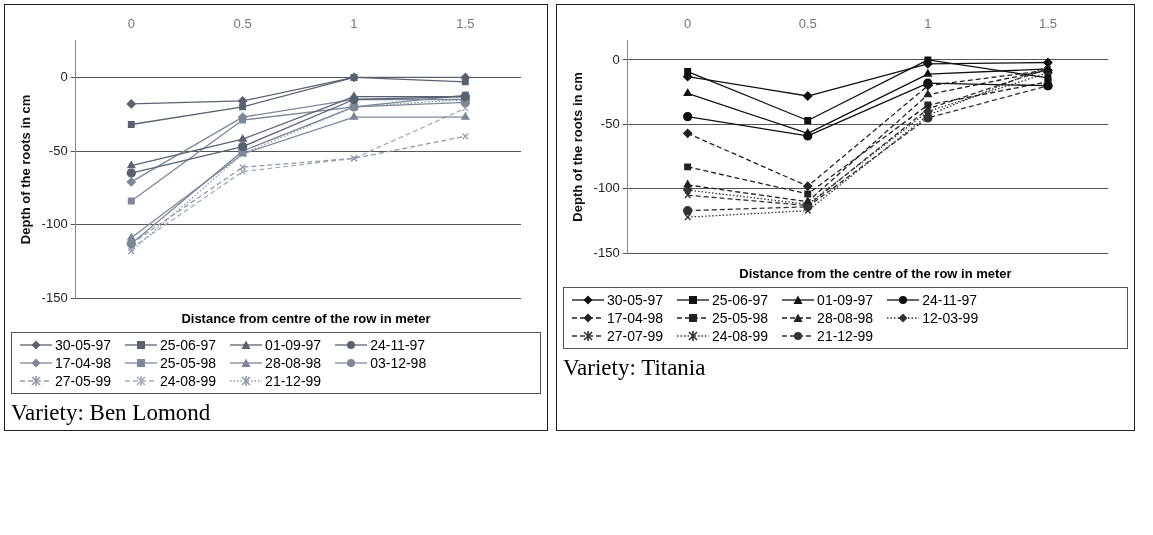 The height and width of the screenshot is (535, 1153). I want to click on text: Variety: Ben Lomond, so click(111, 413).